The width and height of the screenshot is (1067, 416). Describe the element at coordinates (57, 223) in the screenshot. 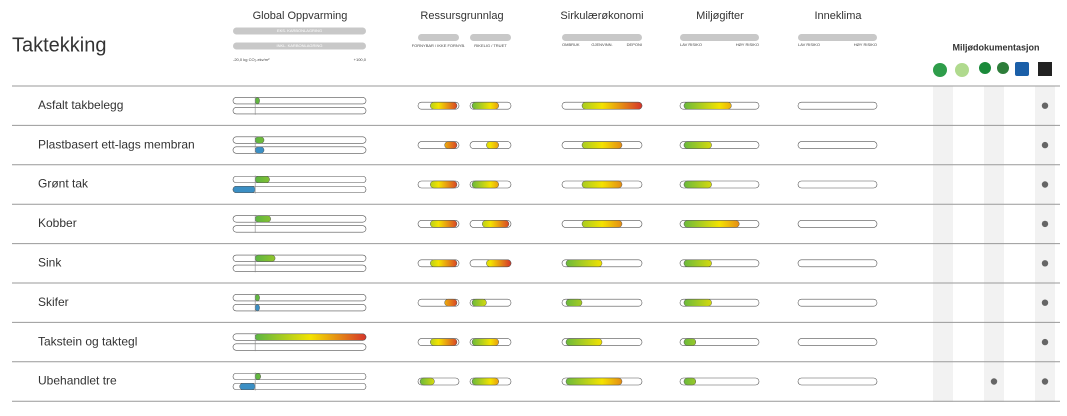

I see `row-label: Kobber` at that location.